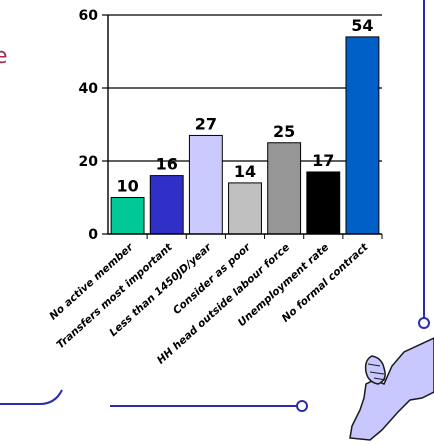  Describe the element at coordinates (391, 389) in the screenshot. I see `jordan-map-icon` at that location.